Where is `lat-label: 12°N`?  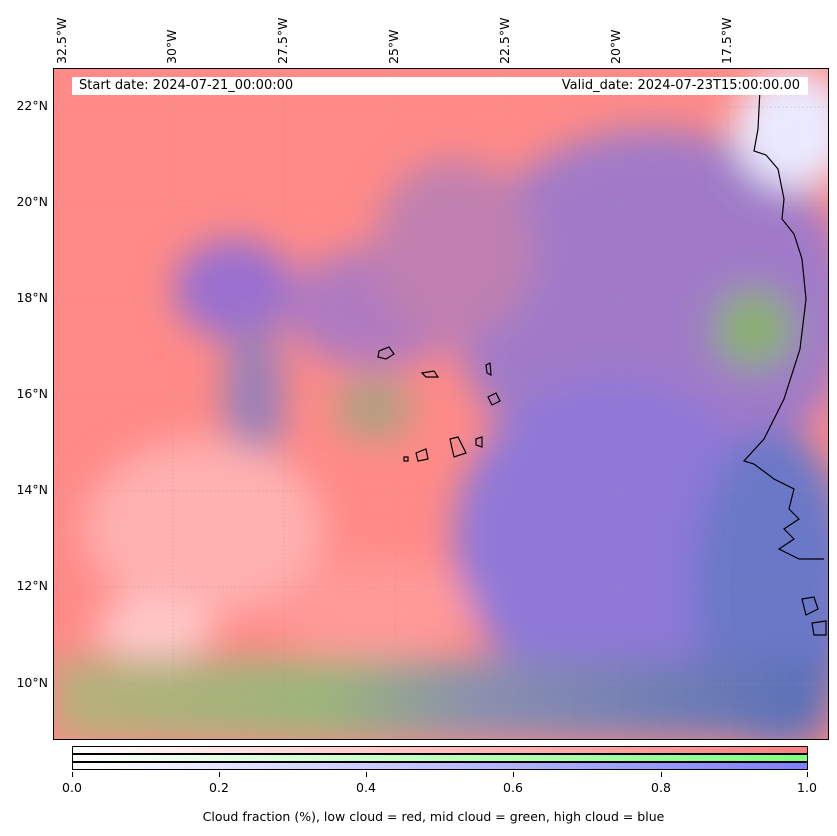
lat-label: 12°N is located at coordinates (32, 585).